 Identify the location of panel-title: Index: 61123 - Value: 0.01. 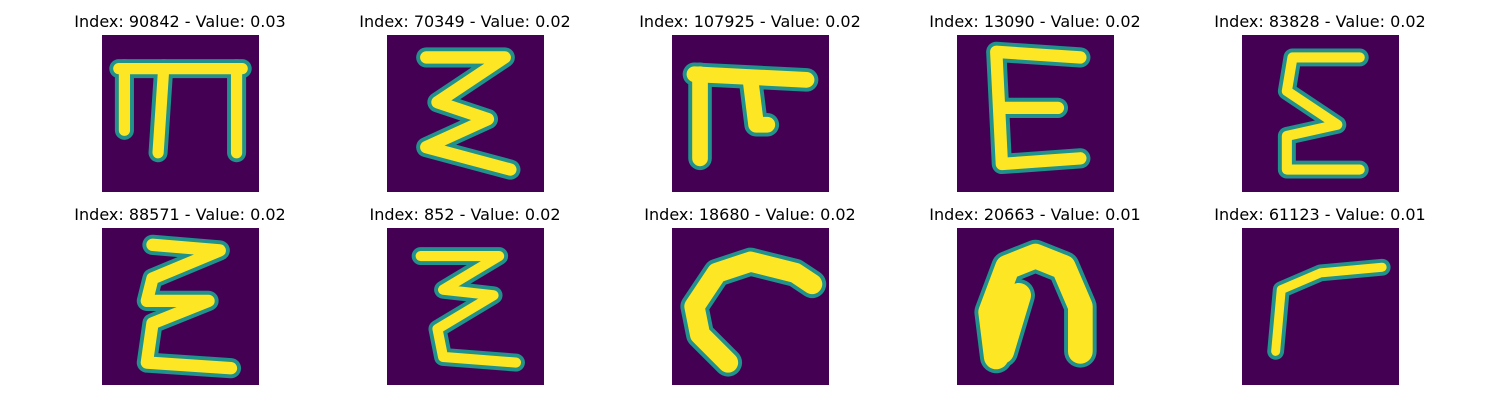
(1320, 214).